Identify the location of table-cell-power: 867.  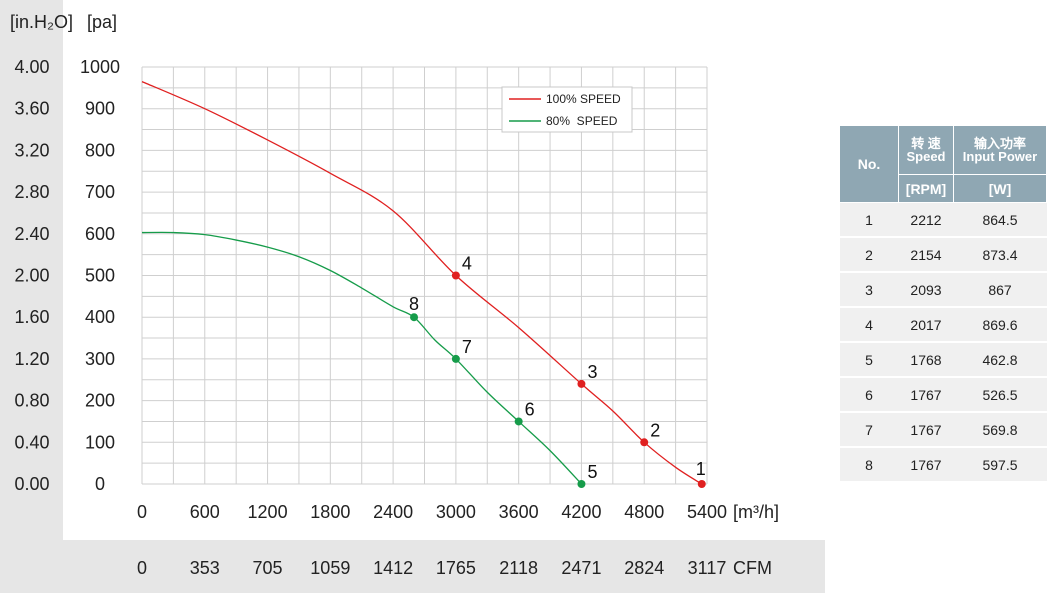
(1000, 290).